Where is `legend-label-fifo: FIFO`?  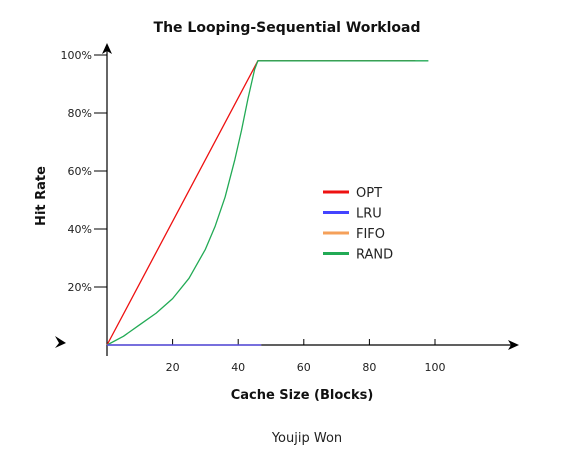 legend-label-fifo: FIFO is located at coordinates (370, 234).